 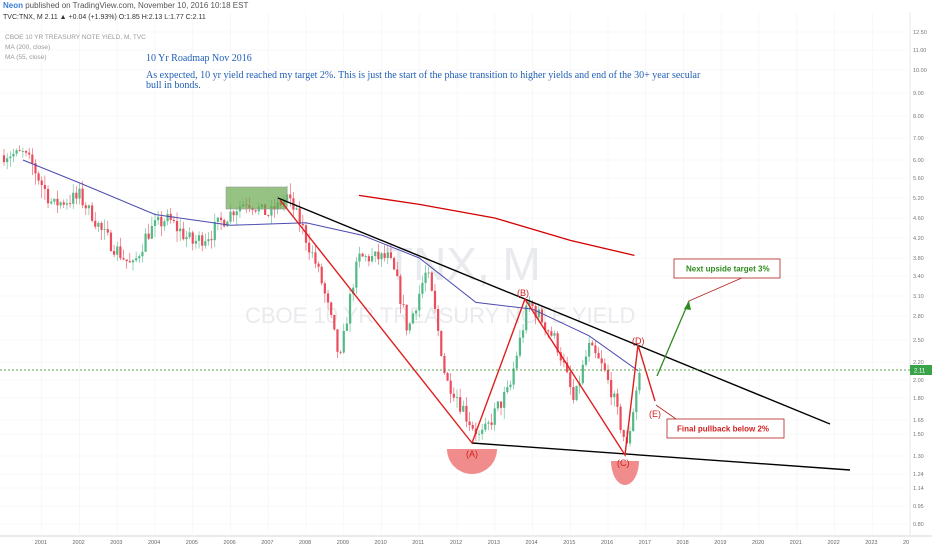 I want to click on highlight-box, so click(x=256, y=198).